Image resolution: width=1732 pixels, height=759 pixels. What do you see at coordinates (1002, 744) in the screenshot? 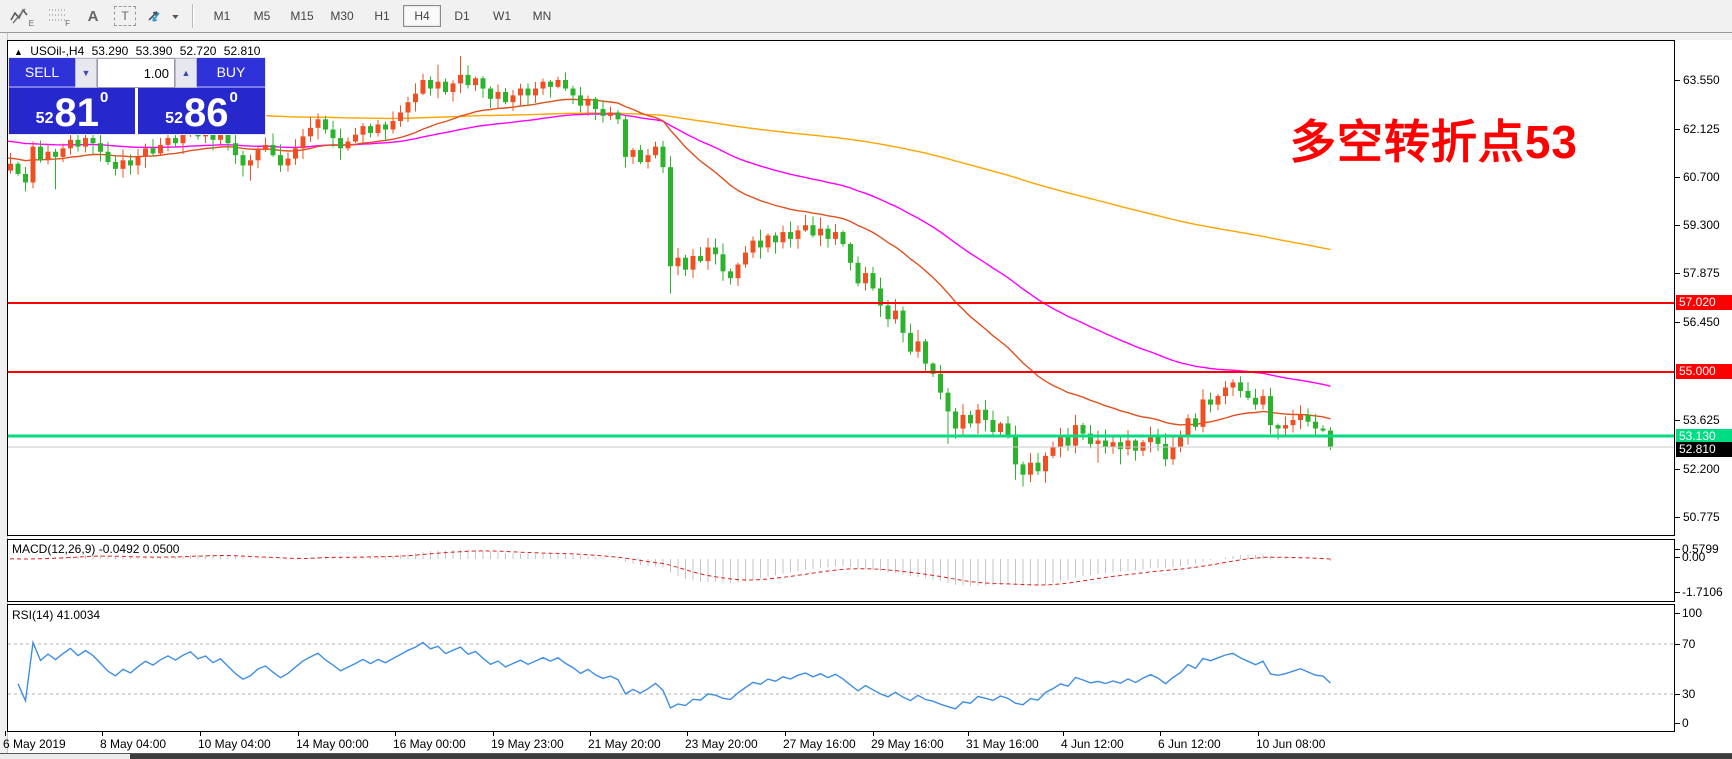
I see `time-tick-label: 31 May 16:00` at bounding box center [1002, 744].